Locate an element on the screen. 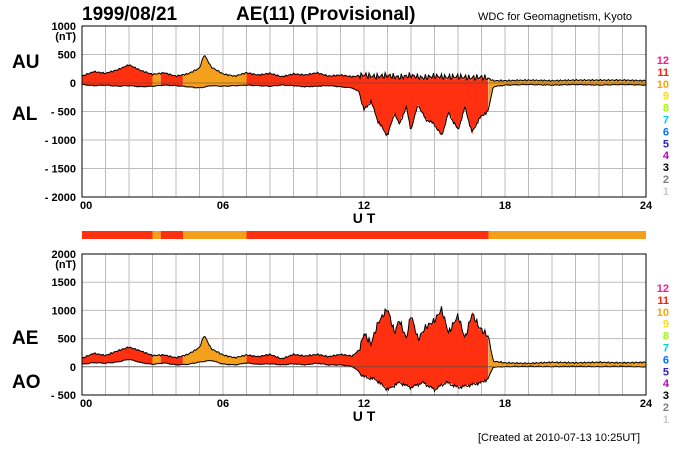 The height and width of the screenshot is (450, 700). panel-1-level-4: 4 is located at coordinates (666, 384).